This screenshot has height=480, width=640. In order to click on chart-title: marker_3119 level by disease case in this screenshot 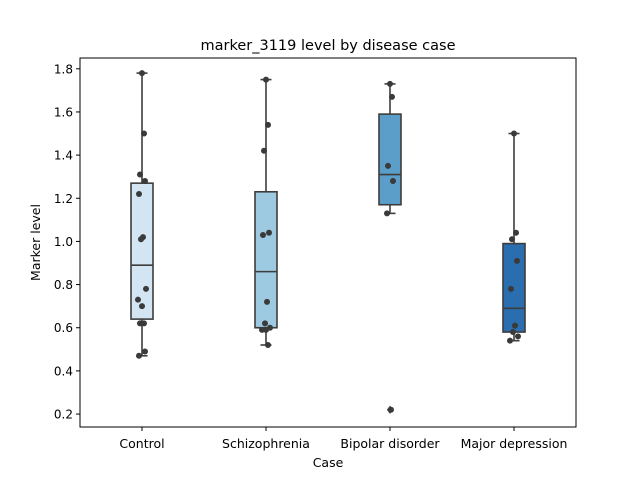, I will do `click(328, 46)`.